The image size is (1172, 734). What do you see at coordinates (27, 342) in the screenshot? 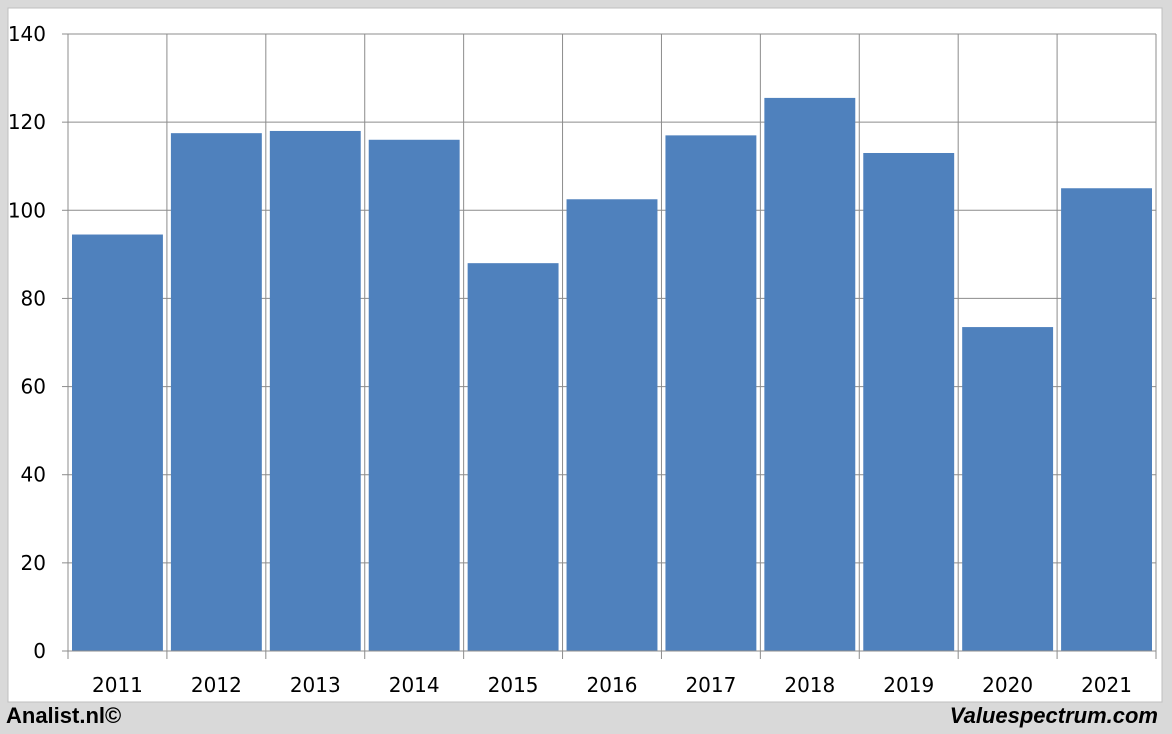
I see `y-axis-tick-labels: 0 20 40 60 80 100 120 140` at bounding box center [27, 342].